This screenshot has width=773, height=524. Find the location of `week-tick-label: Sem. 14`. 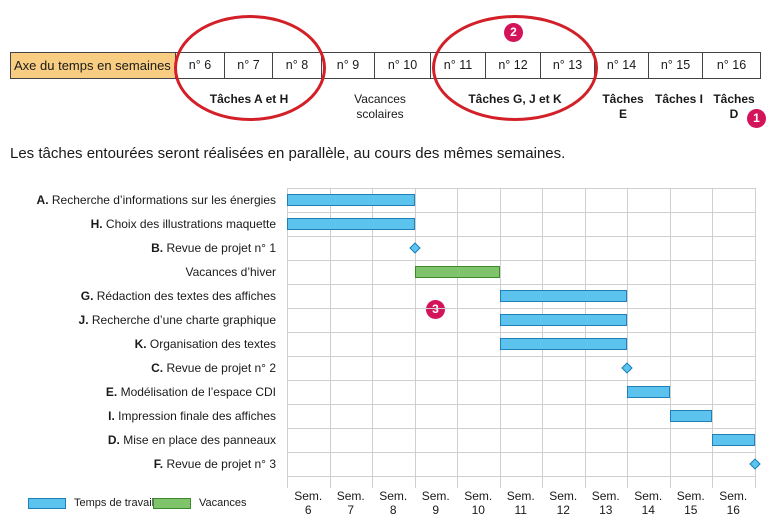

week-tick-label: Sem. 14 is located at coordinates (648, 503).